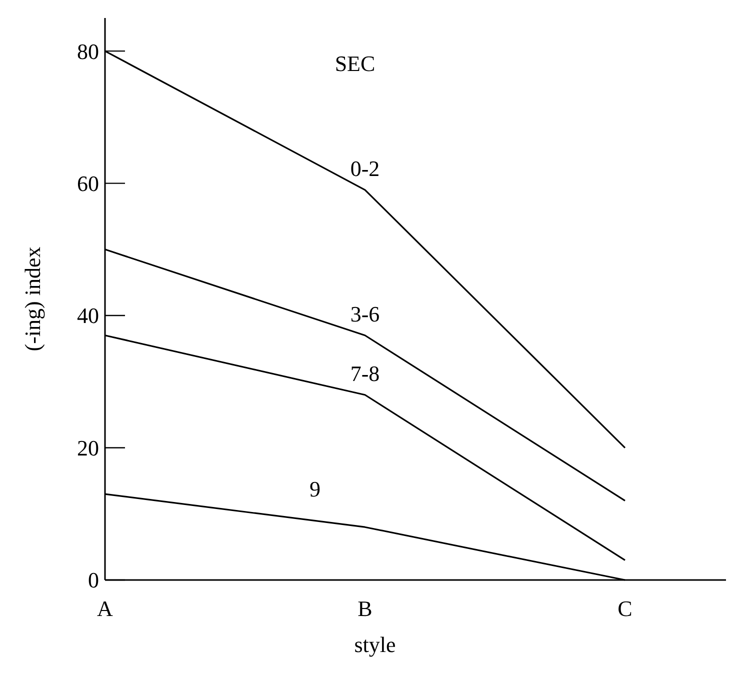 The width and height of the screenshot is (734, 688). What do you see at coordinates (88, 183) in the screenshot?
I see `y-tick-label: 60` at bounding box center [88, 183].